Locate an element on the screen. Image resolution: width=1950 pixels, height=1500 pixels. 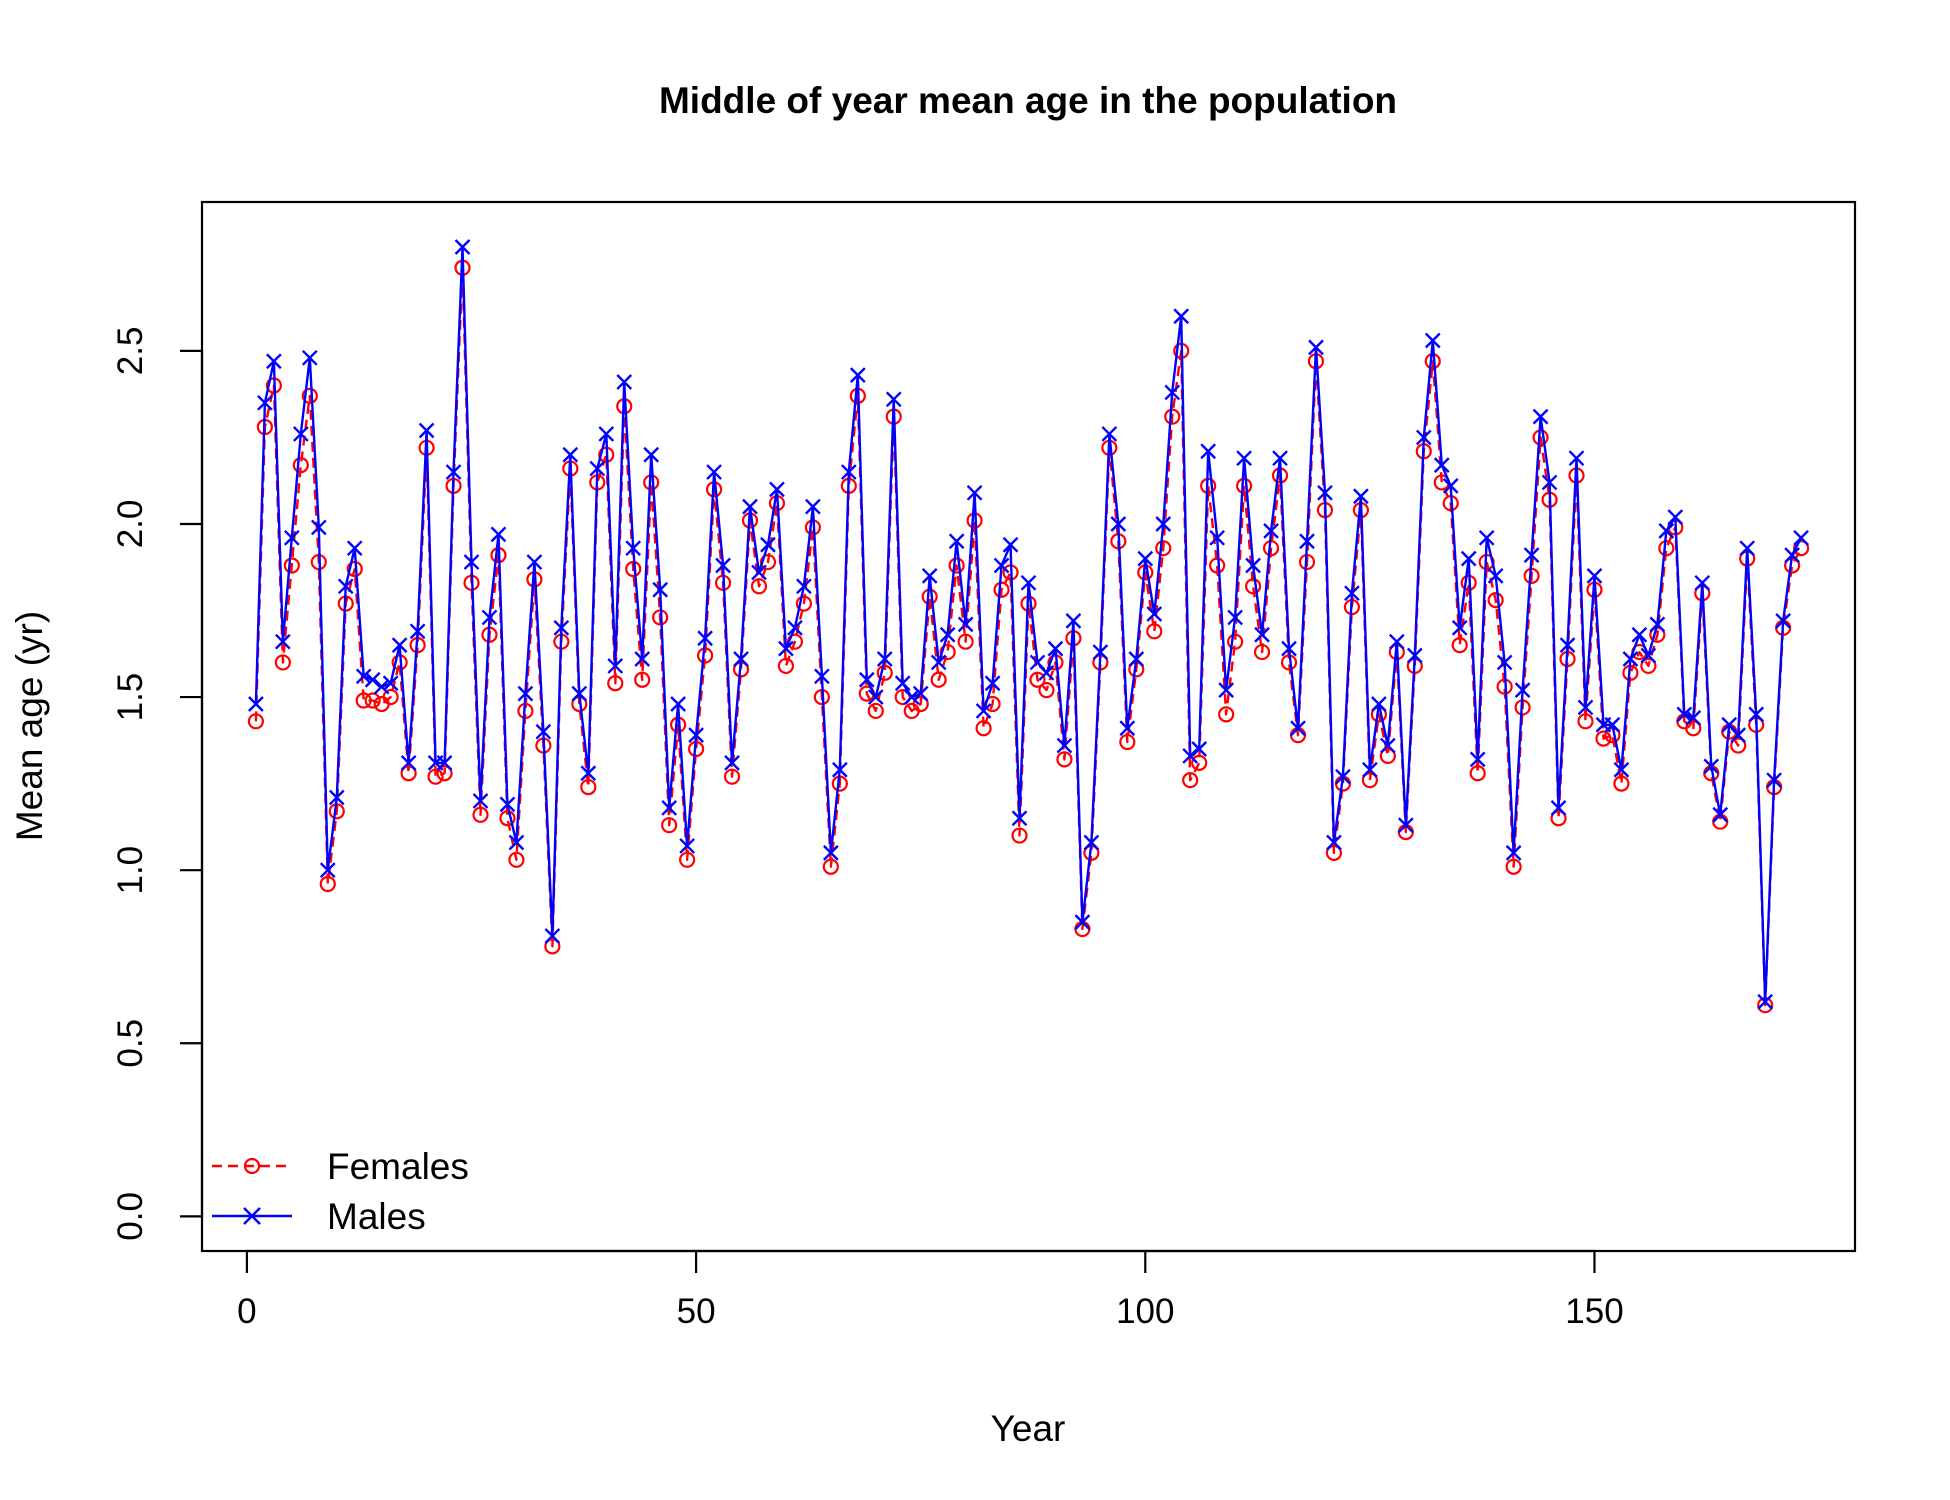
x-tick-label: 150 is located at coordinates (1594, 1311).